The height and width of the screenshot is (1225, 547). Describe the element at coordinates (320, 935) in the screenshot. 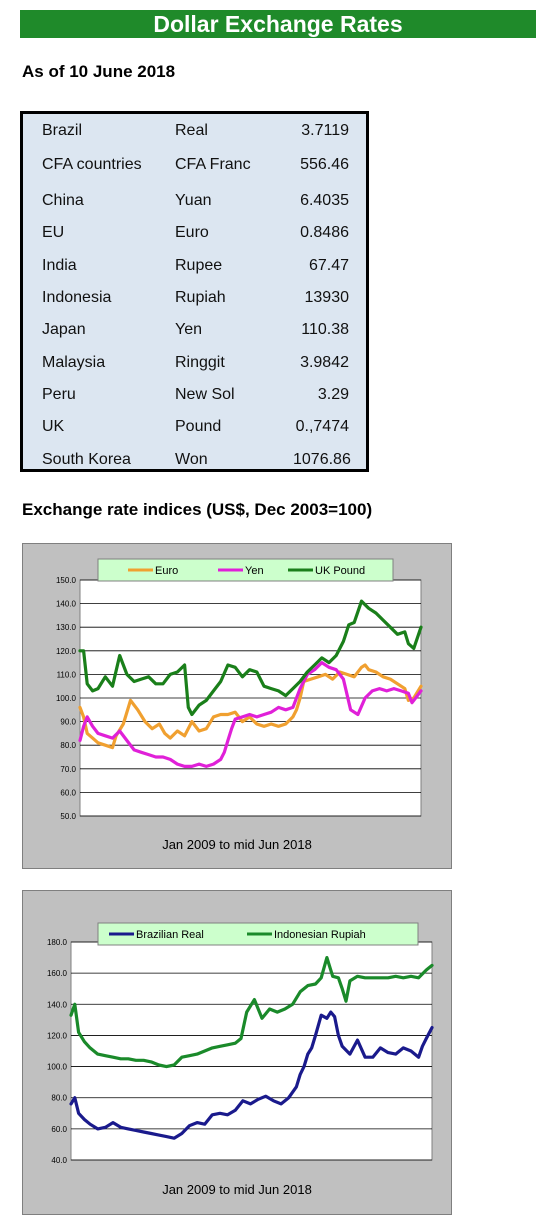

I see `legend-label: Indonesian Rupiah` at that location.